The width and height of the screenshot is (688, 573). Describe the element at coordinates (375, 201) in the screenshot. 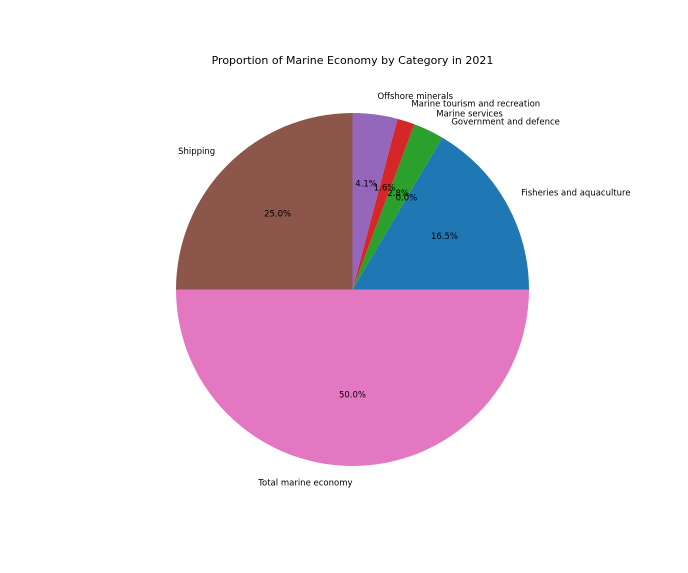

I see `pie-slice-offshore-minerals` at that location.